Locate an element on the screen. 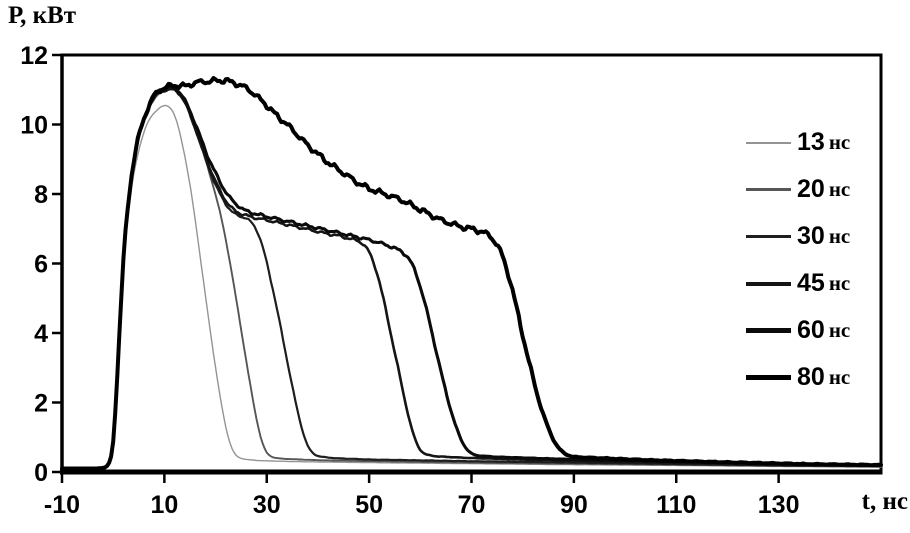 The height and width of the screenshot is (533, 910). legend-label-value: 60 is located at coordinates (811, 330).